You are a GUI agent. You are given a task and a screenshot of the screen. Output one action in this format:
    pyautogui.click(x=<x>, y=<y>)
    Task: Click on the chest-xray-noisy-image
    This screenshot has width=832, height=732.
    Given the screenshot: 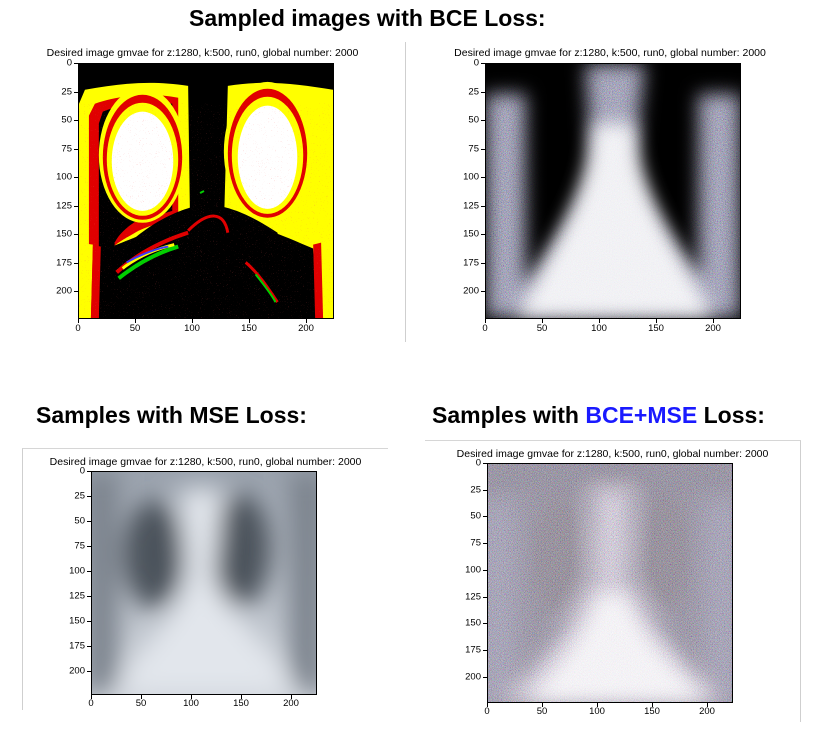 What is the action you would take?
    pyautogui.click(x=613, y=191)
    